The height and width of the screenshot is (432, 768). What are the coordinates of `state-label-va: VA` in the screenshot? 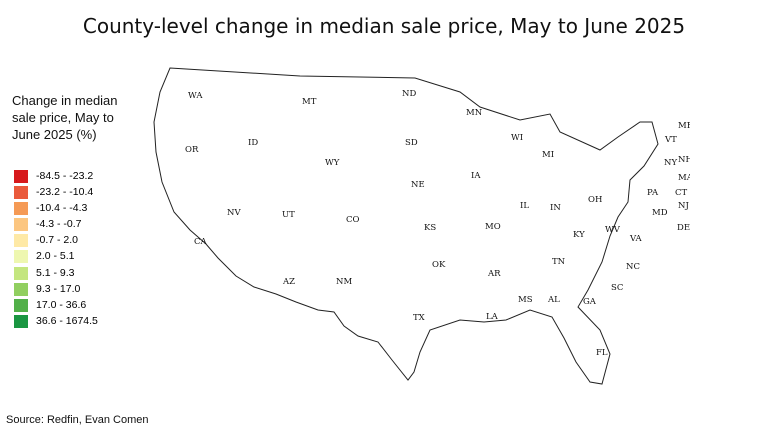 It's located at (636, 239).